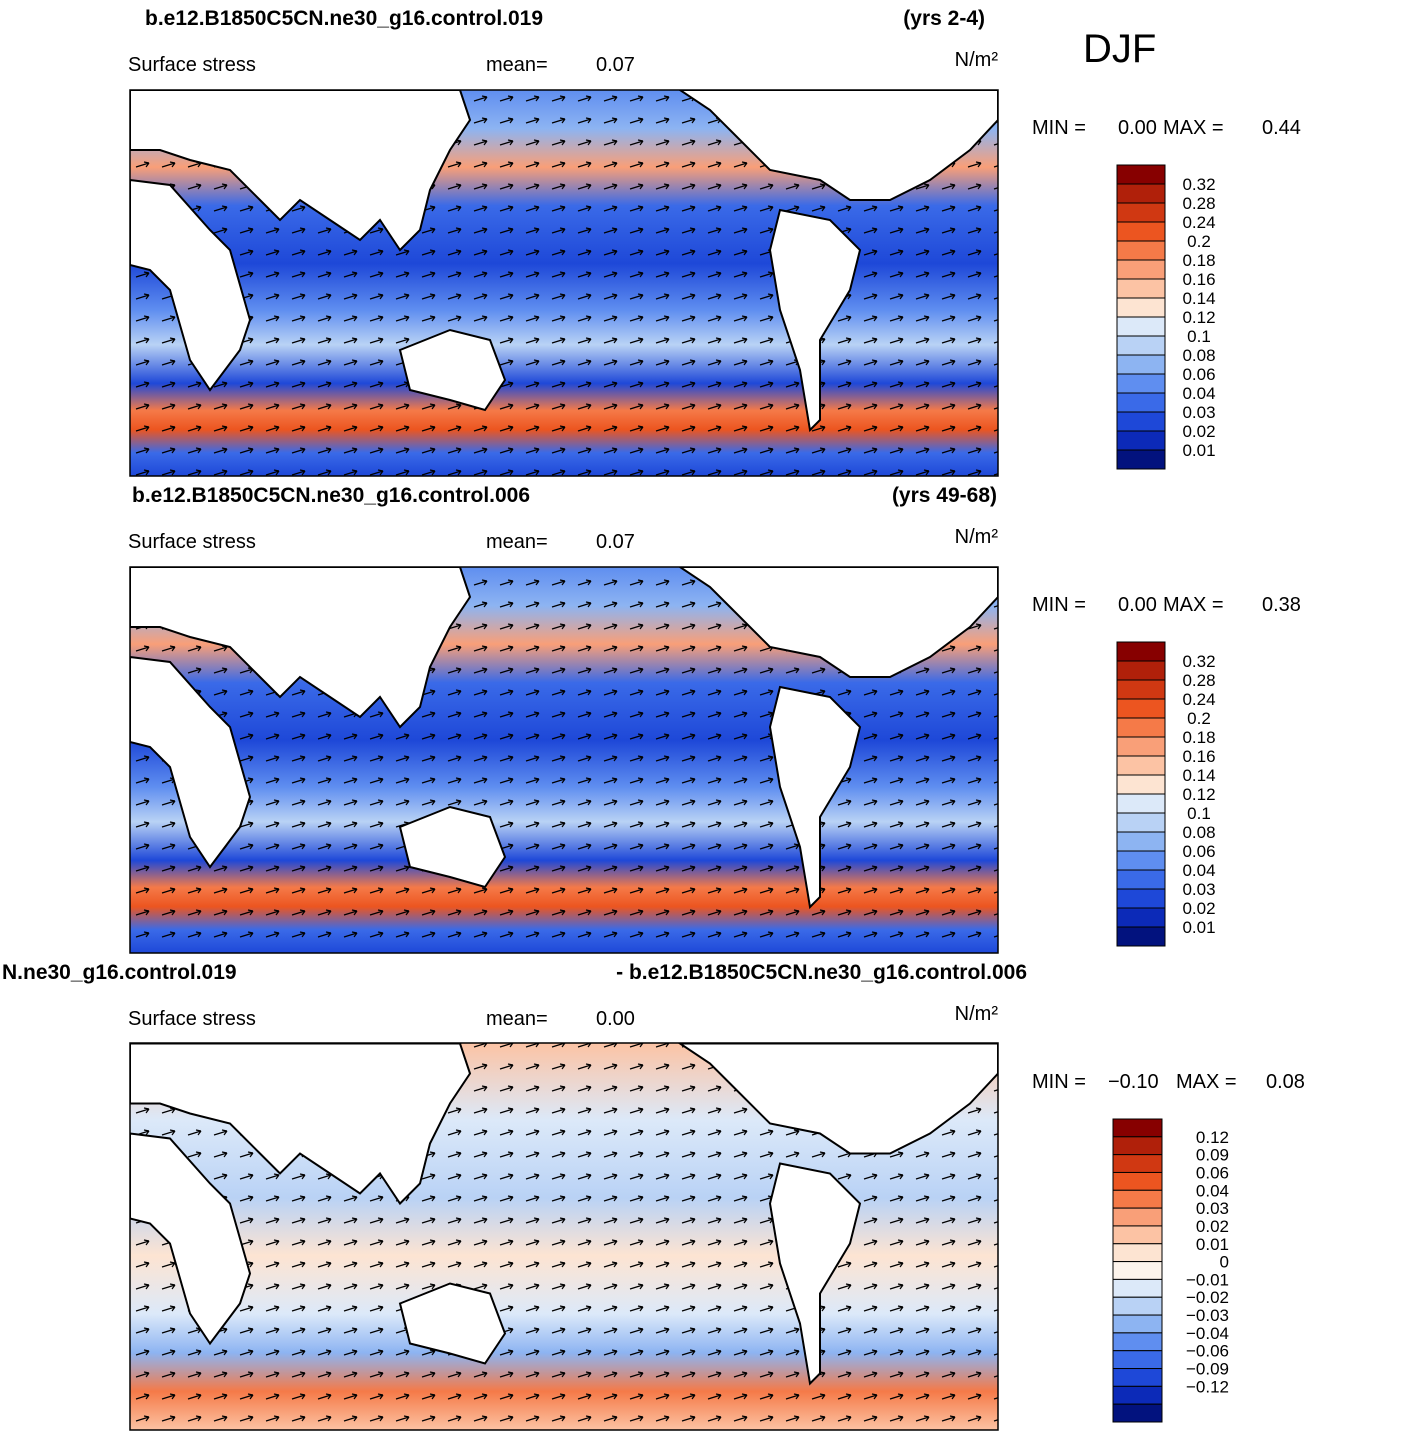 This screenshot has width=1422, height=1441. What do you see at coordinates (944, 18) in the screenshot?
I see `years-label: (yrs 2-4)` at bounding box center [944, 18].